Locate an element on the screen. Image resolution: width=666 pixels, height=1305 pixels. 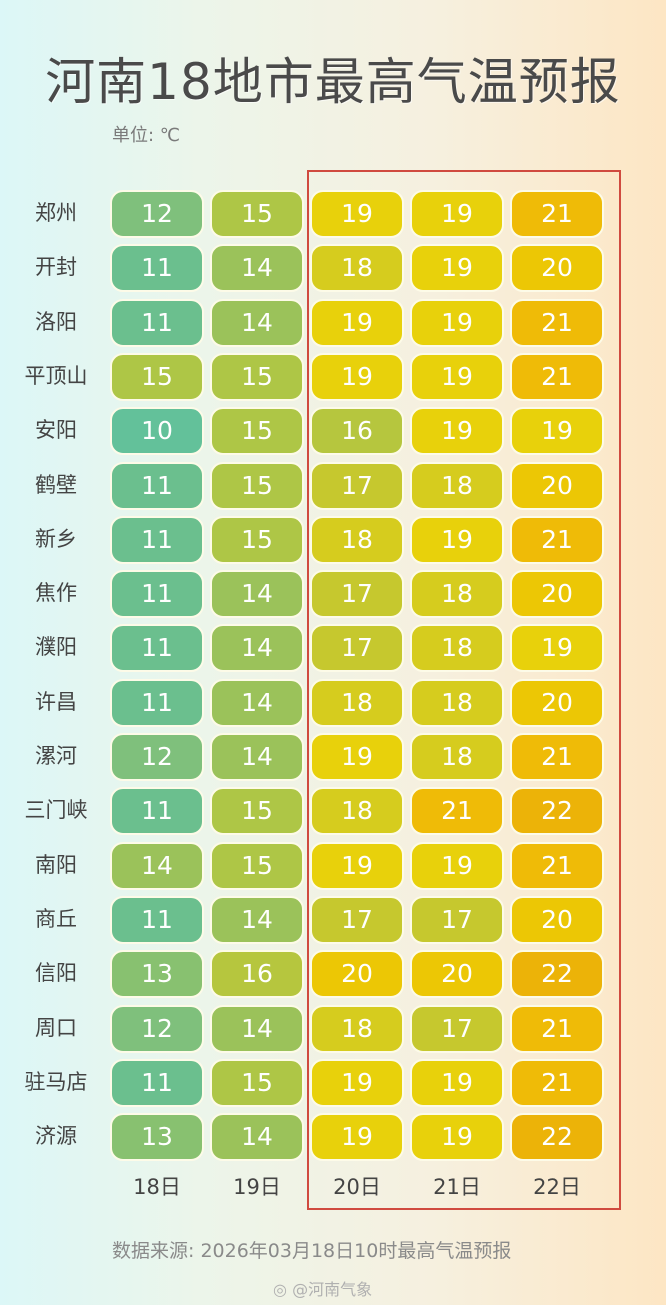
date-axis: 18日 19日 20日 21日 22日 is located at coordinates (333, 1186).